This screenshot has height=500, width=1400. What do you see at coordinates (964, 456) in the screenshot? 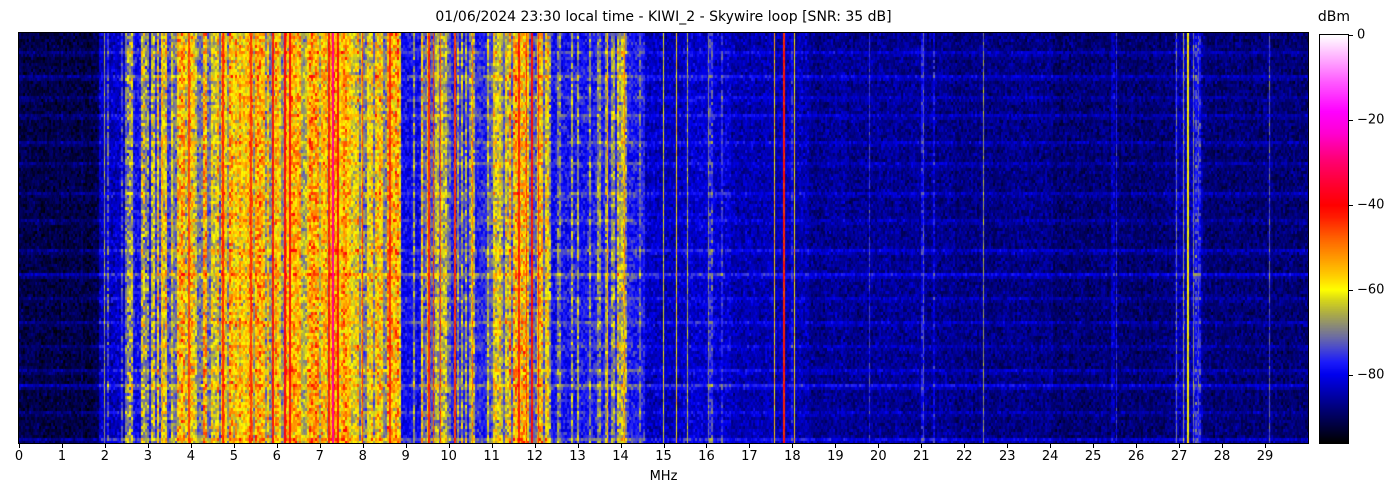
I see `x-tick-label: 22` at bounding box center [964, 456].